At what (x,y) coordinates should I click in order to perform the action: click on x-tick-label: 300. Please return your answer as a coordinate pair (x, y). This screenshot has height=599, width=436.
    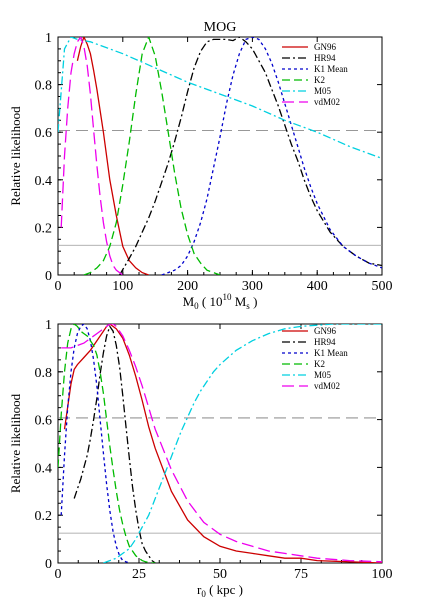
    Looking at the image, I should click on (252, 286).